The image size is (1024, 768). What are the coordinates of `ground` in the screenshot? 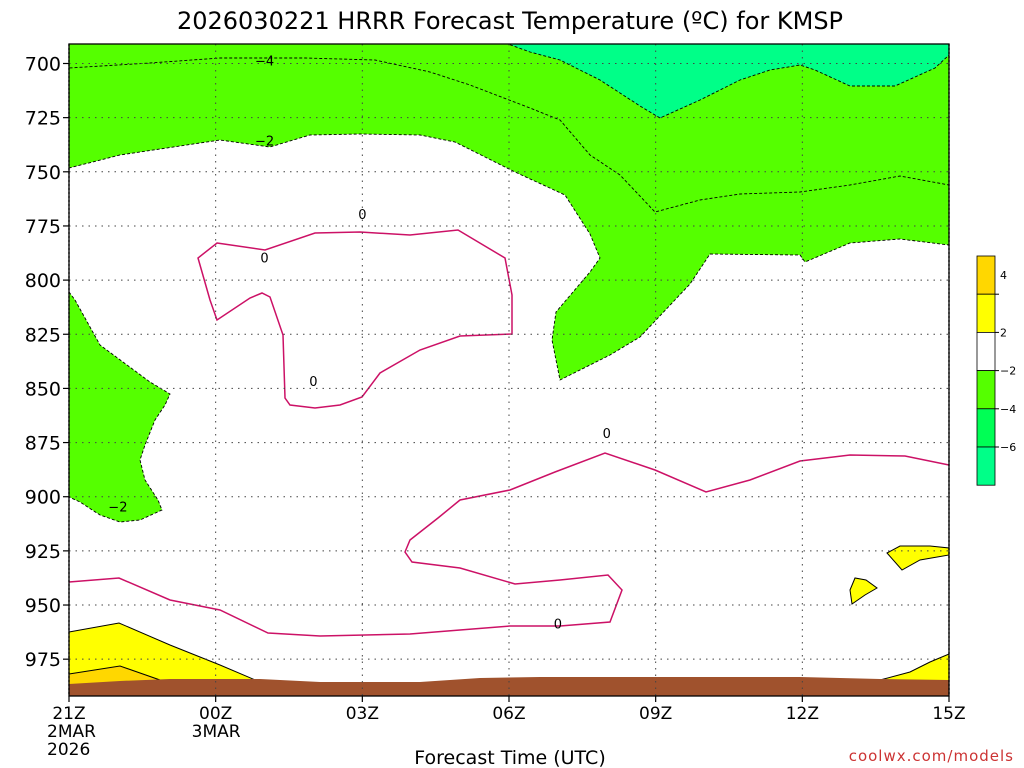 It's located at (509, 686).